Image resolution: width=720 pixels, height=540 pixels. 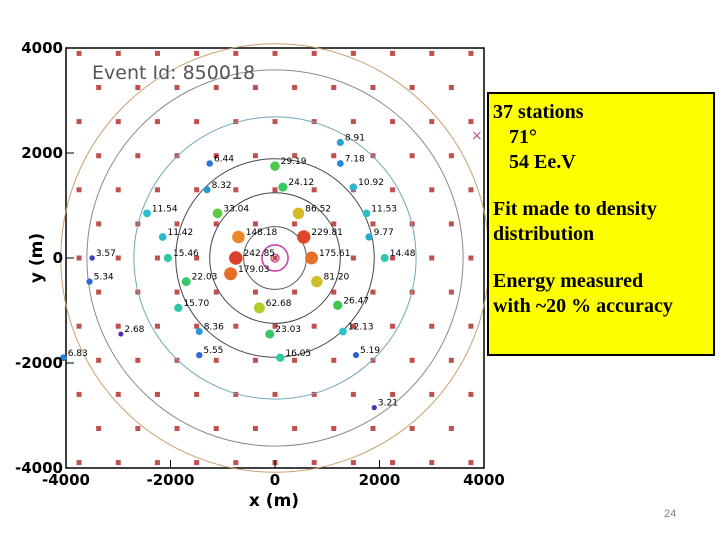 What do you see at coordinates (254, 270) in the screenshot?
I see `station-signal-label: 179.03` at bounding box center [254, 270].